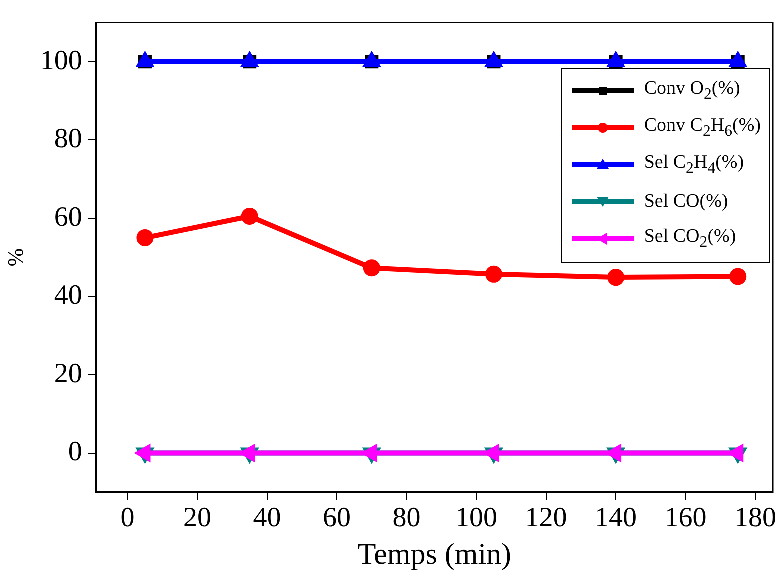  Describe the element at coordinates (337, 518) in the screenshot. I see `x-tick-label: 60` at that location.